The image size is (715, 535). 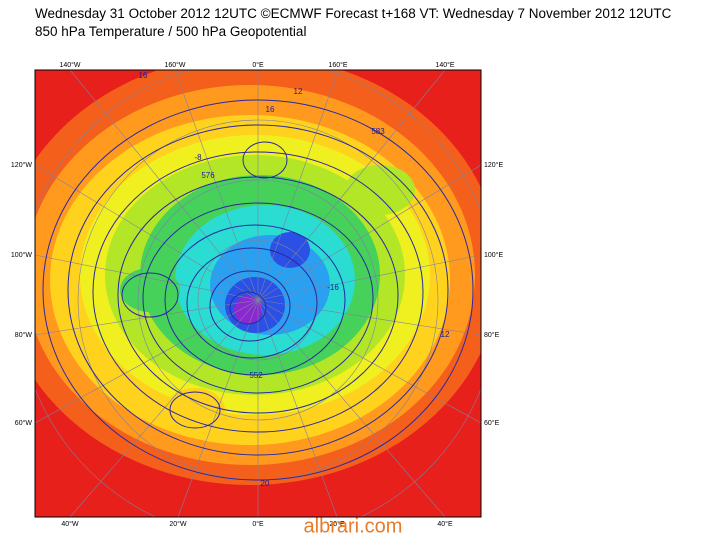 I want to click on longitude-label: 20°E, so click(x=337, y=524).